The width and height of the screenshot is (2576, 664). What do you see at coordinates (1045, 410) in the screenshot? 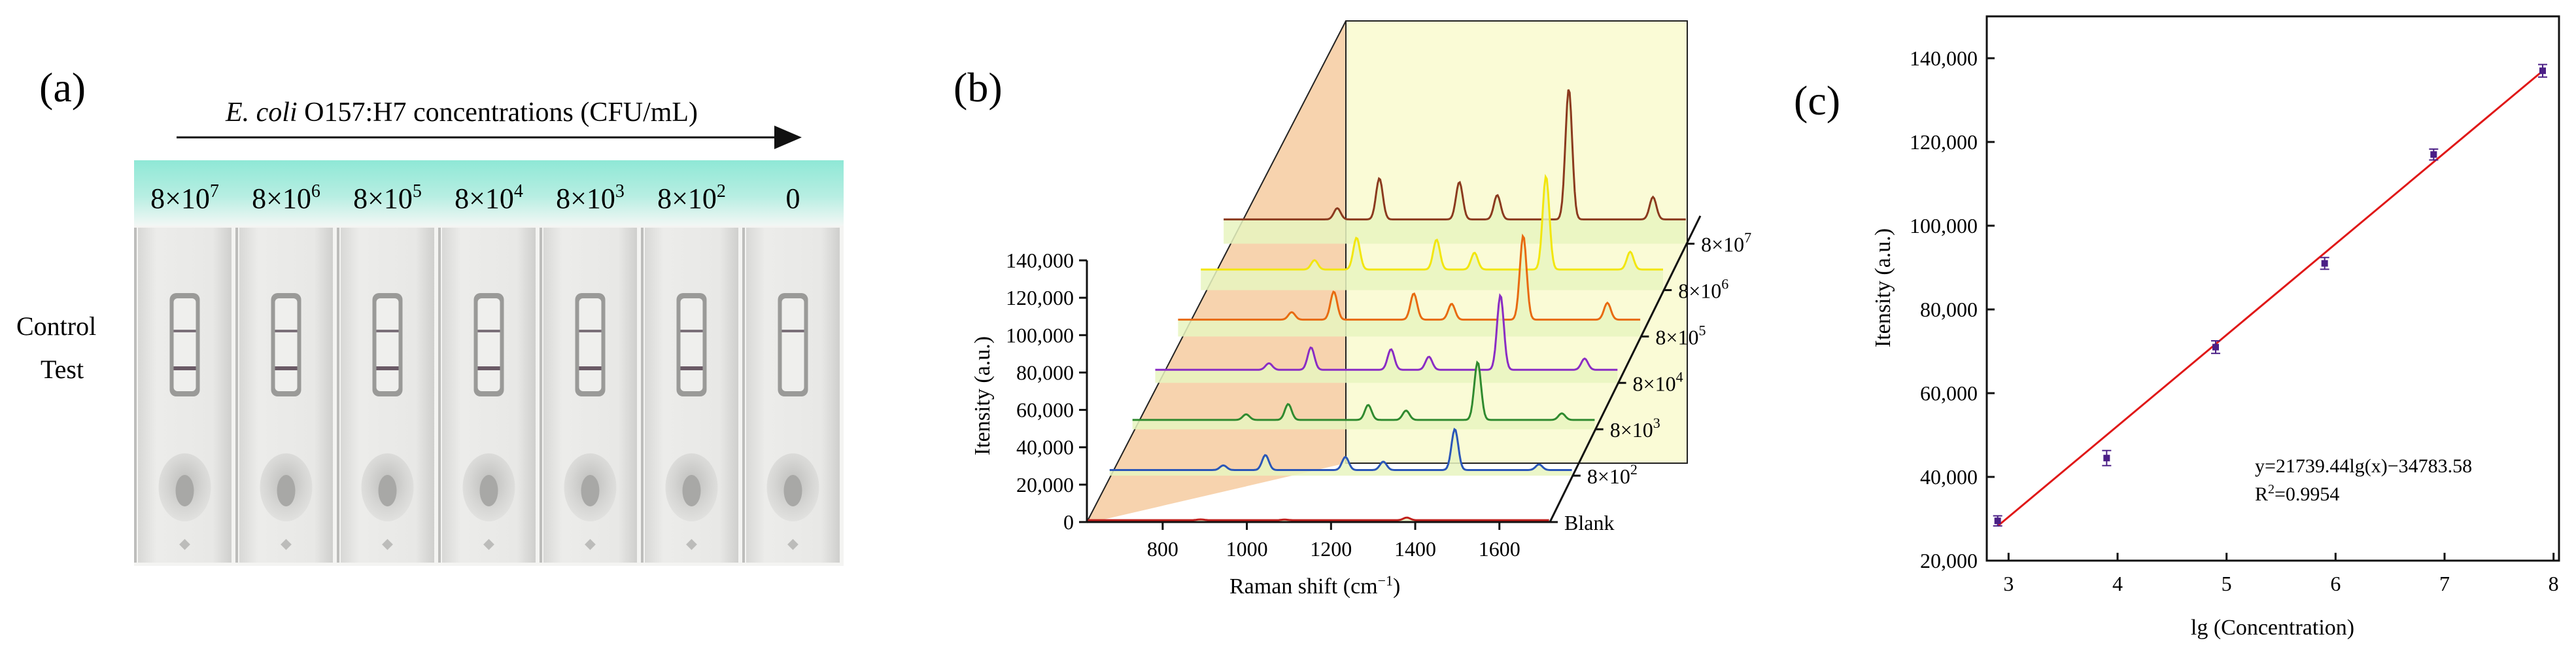
I see `raman-y-tick-label: 60,000` at bounding box center [1045, 410].